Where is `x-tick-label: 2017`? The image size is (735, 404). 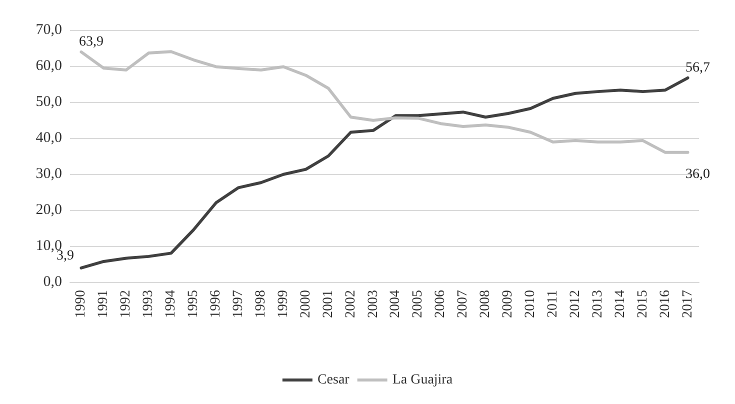
x-tick-label: 2017 is located at coordinates (688, 304).